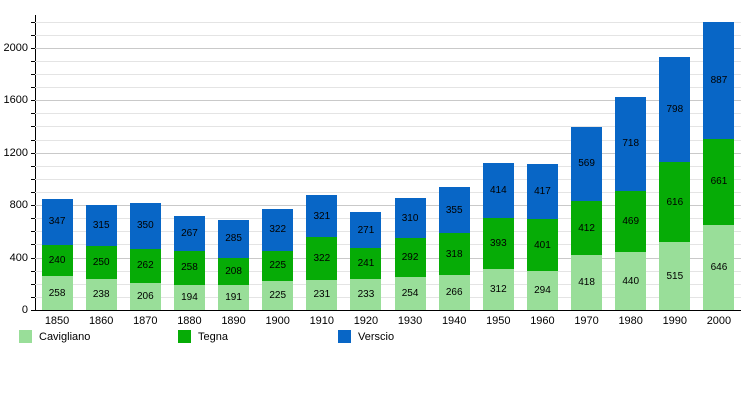  I want to click on y-axis-label: 0, so click(24, 310).